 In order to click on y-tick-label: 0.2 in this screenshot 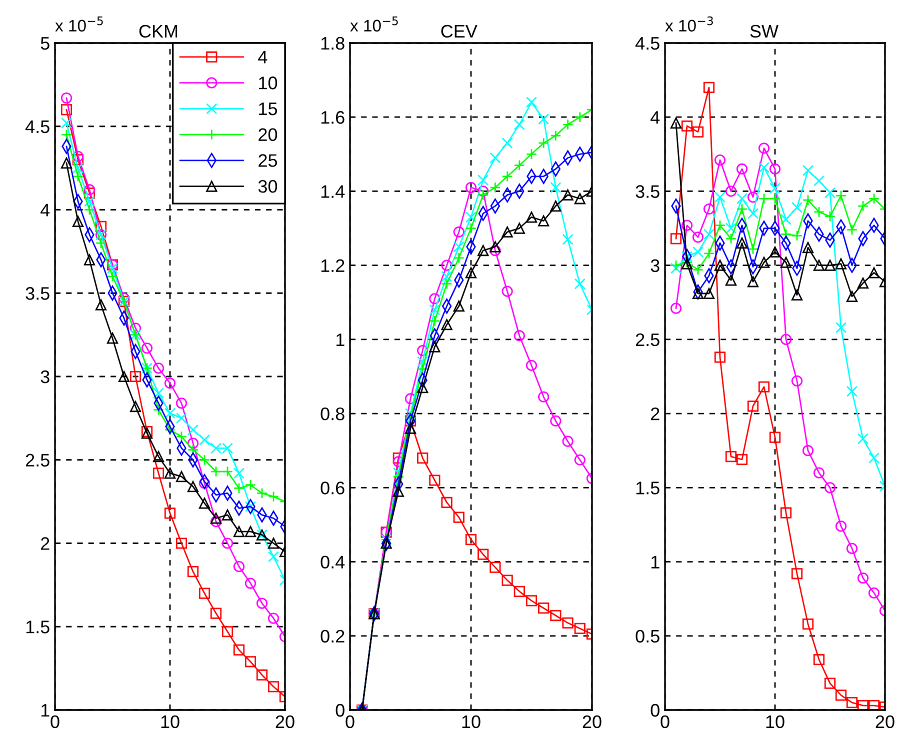, I will do `click(332, 636)`.